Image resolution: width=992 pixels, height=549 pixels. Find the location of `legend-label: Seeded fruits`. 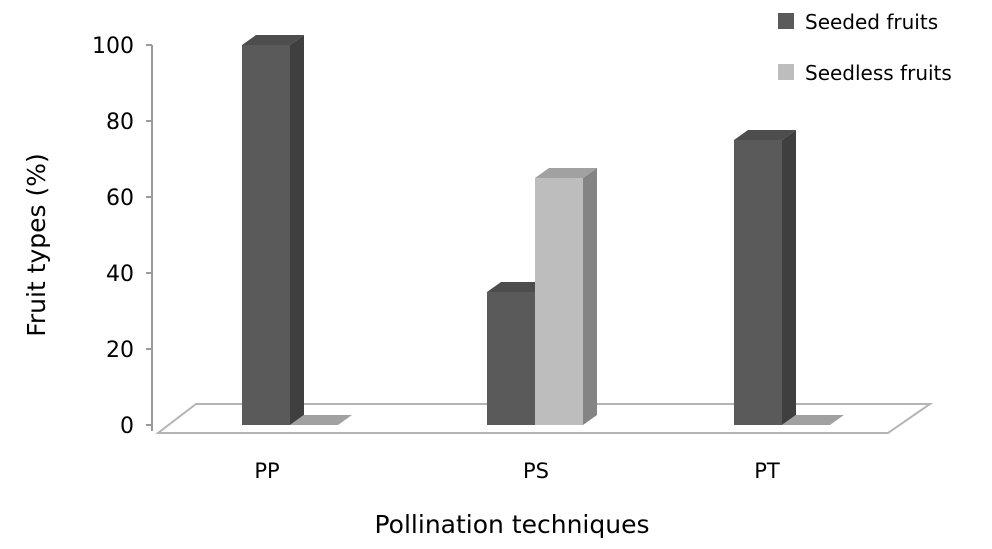

legend-label: Seeded fruits is located at coordinates (871, 22).